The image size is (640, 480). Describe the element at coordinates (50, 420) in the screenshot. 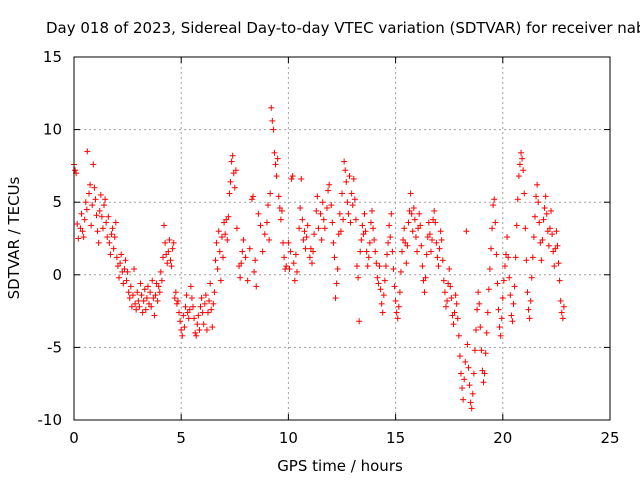

I see `y-tick-label: -10` at that location.